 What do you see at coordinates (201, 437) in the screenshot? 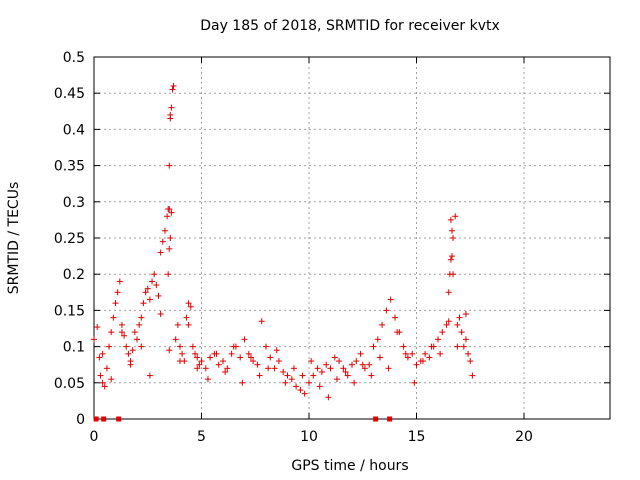
I see `x-tick-label: 5` at bounding box center [201, 437].